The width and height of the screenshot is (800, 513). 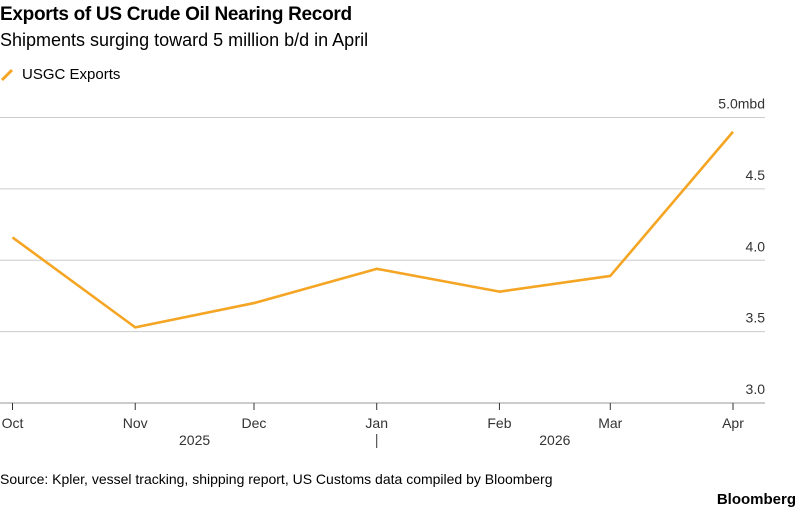 I want to click on x-tick-label: Oct, so click(x=13, y=423).